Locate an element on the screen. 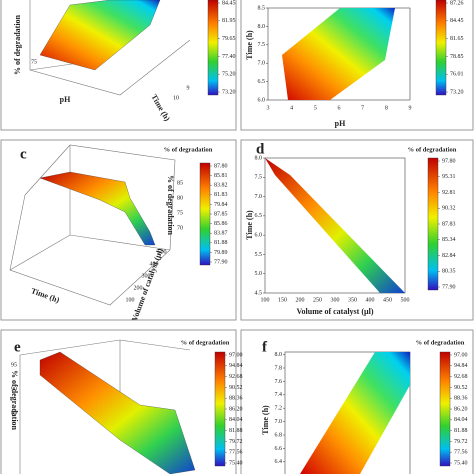 Image resolution: width=474 pixels, height=474 pixels. colorbar-tick-label: 79.72 is located at coordinates (461, 442).